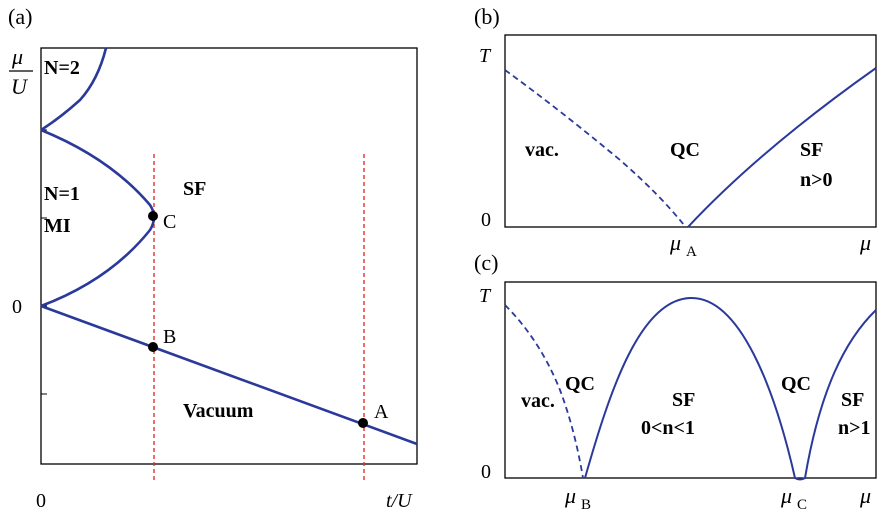 This screenshot has height=519, width=879. I want to click on panel-c-region-vac: vac., so click(538, 401).